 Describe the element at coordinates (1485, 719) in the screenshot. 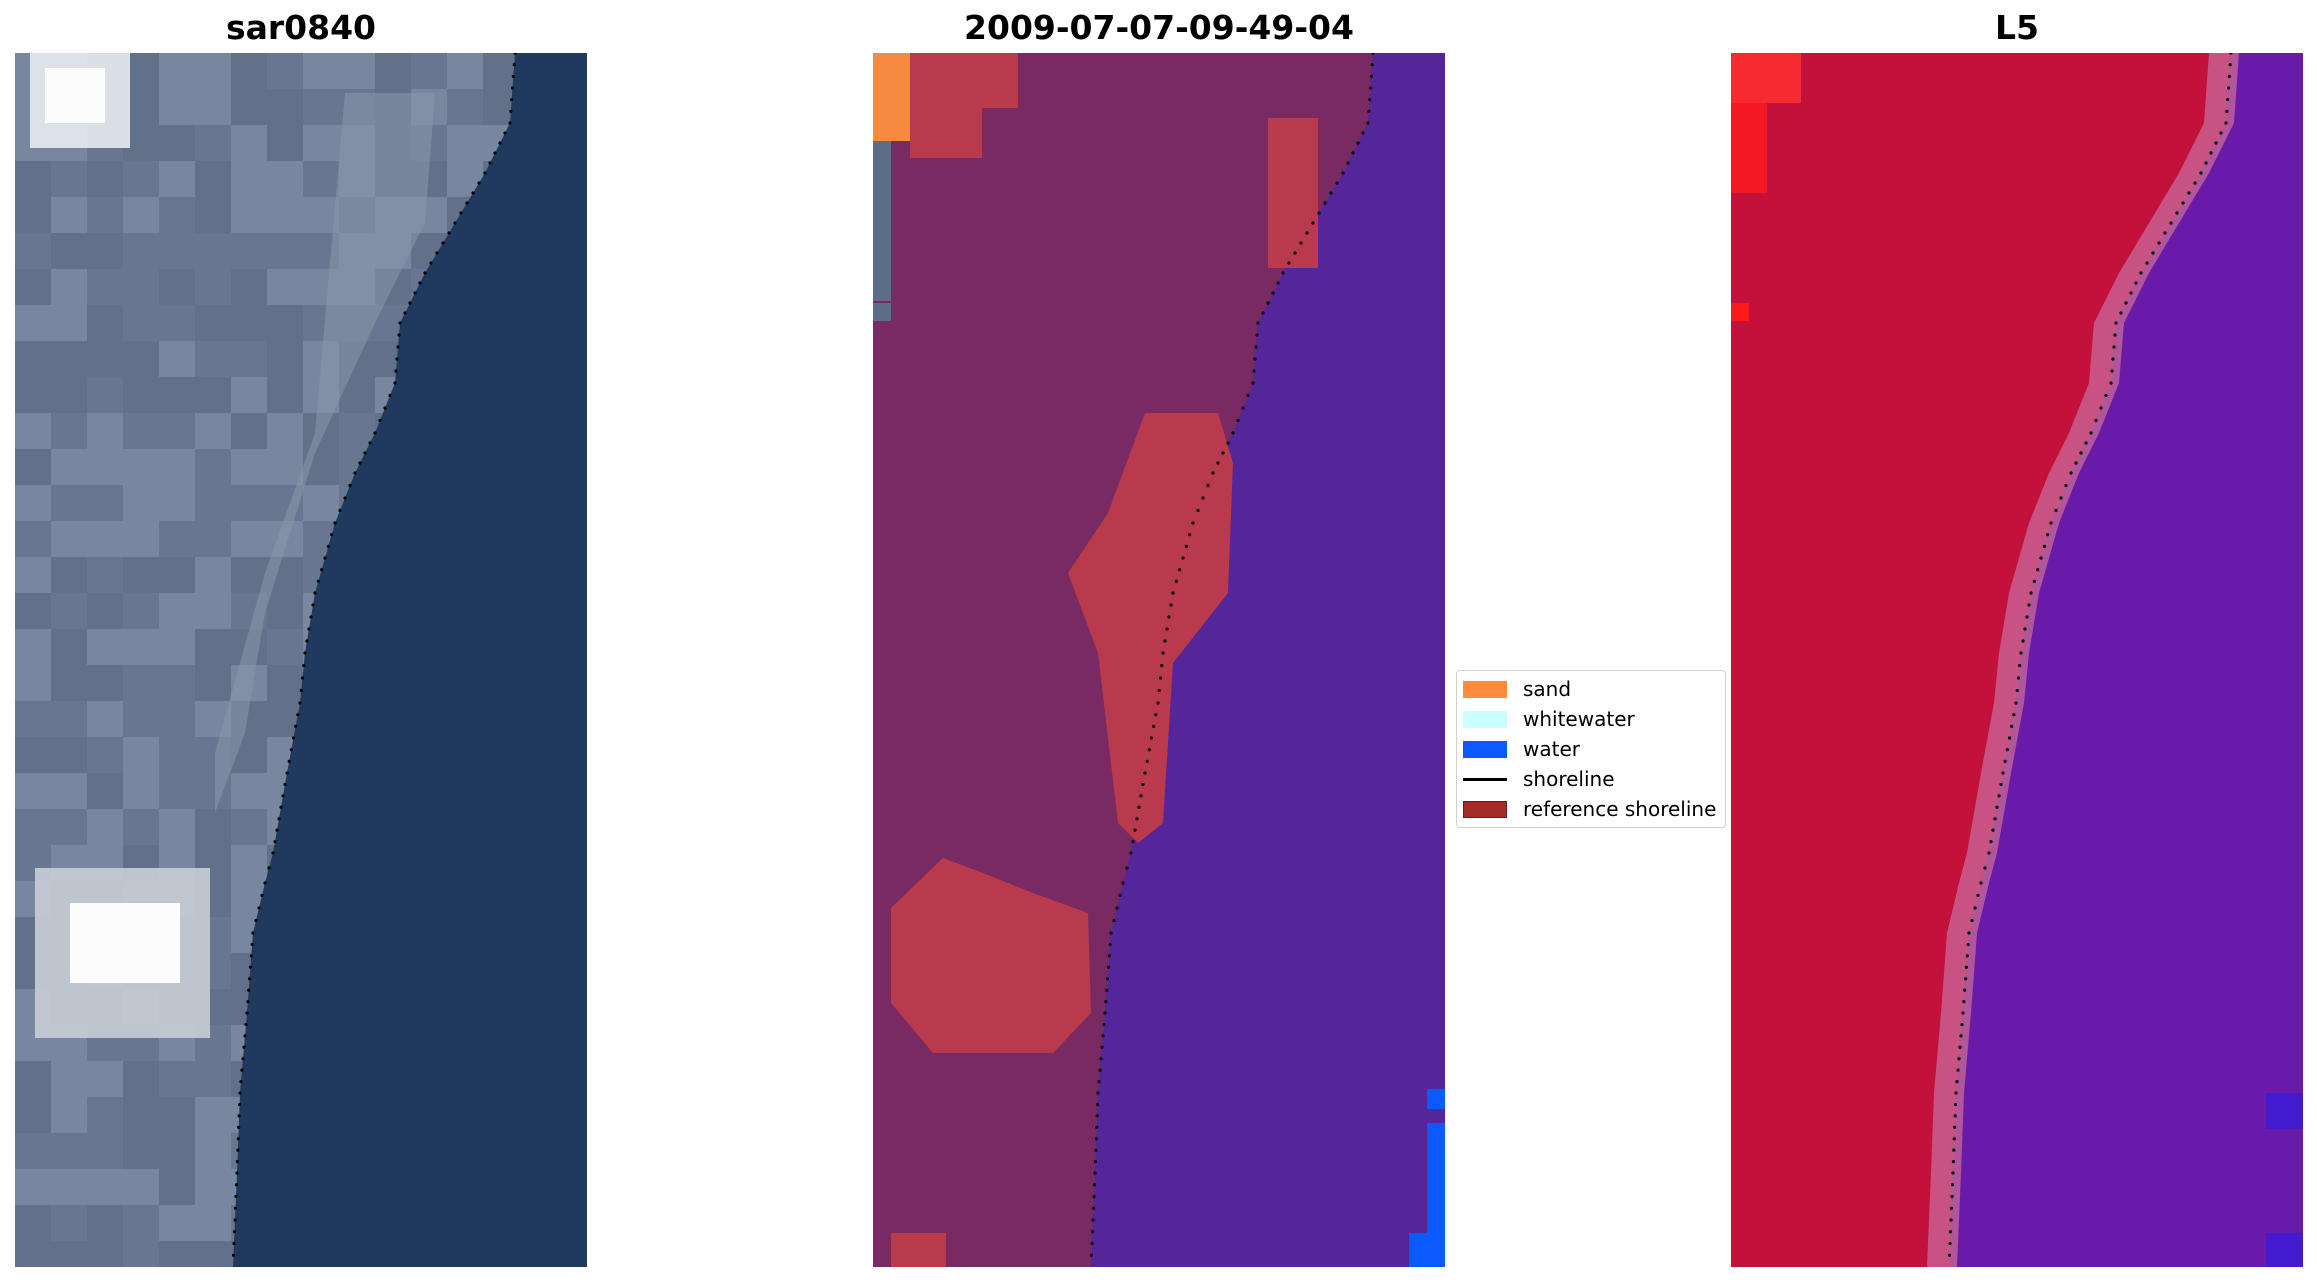

I see `whitewater-swatch` at that location.